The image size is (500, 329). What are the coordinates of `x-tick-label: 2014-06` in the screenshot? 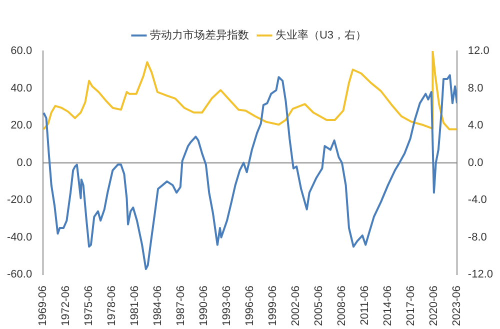 It's located at (388, 306).